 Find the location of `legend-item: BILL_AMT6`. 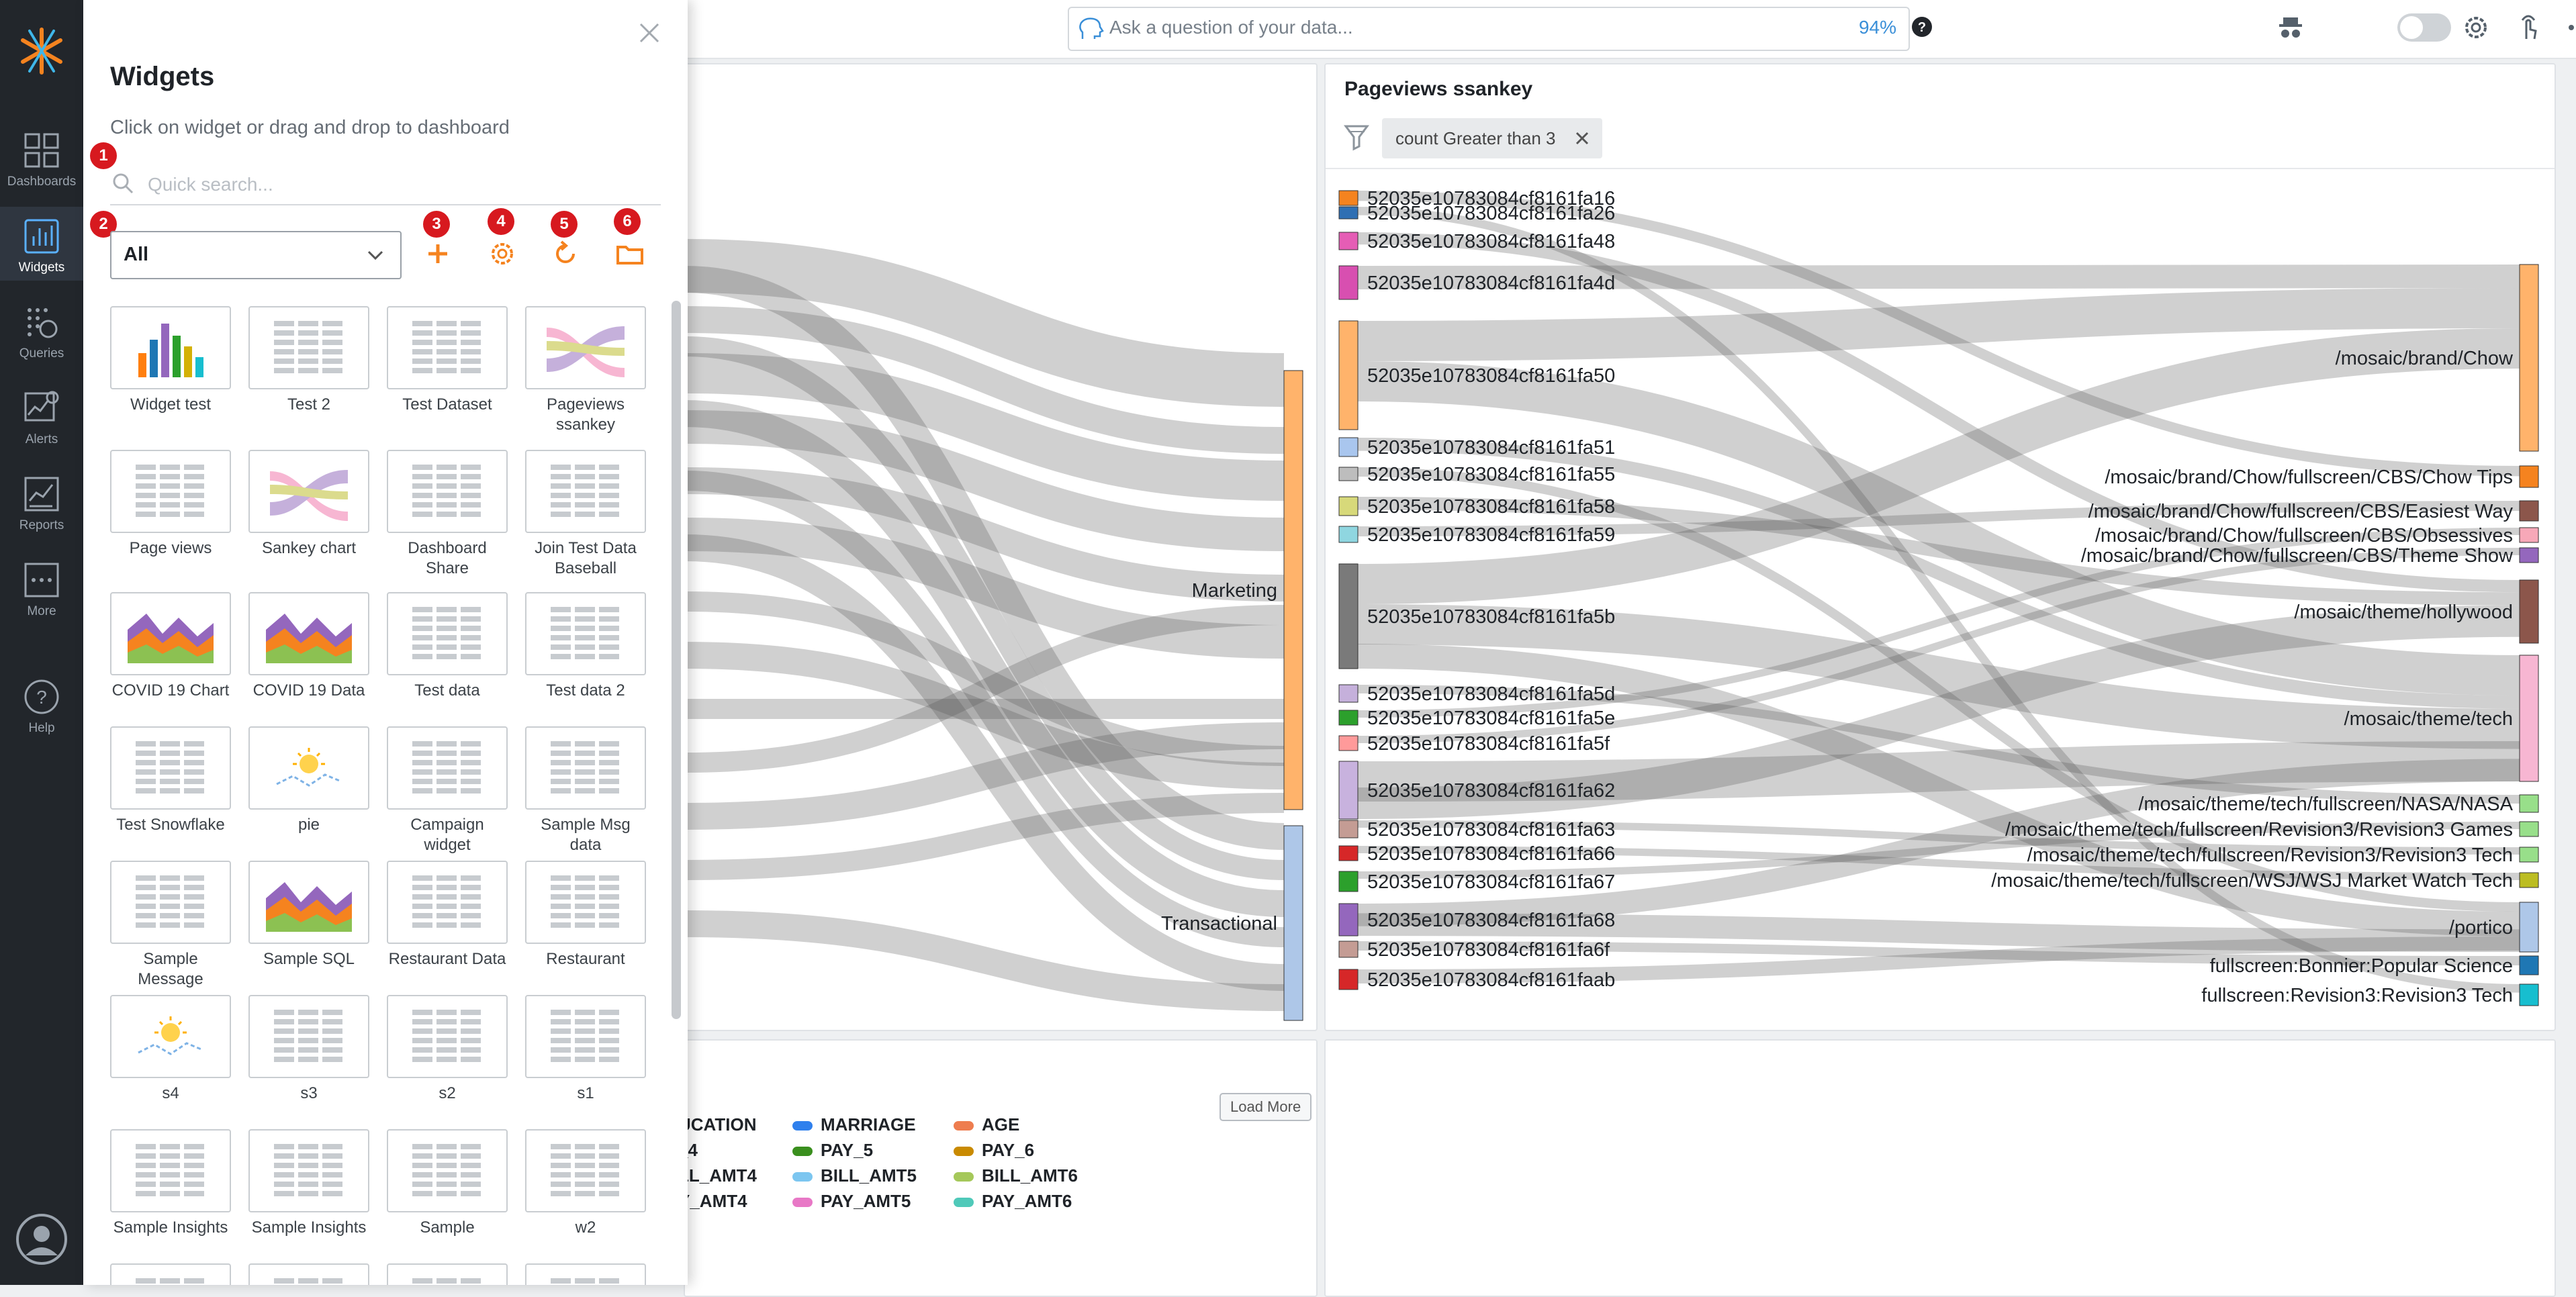

legend-item: BILL_AMT6 is located at coordinates (1016, 1175).